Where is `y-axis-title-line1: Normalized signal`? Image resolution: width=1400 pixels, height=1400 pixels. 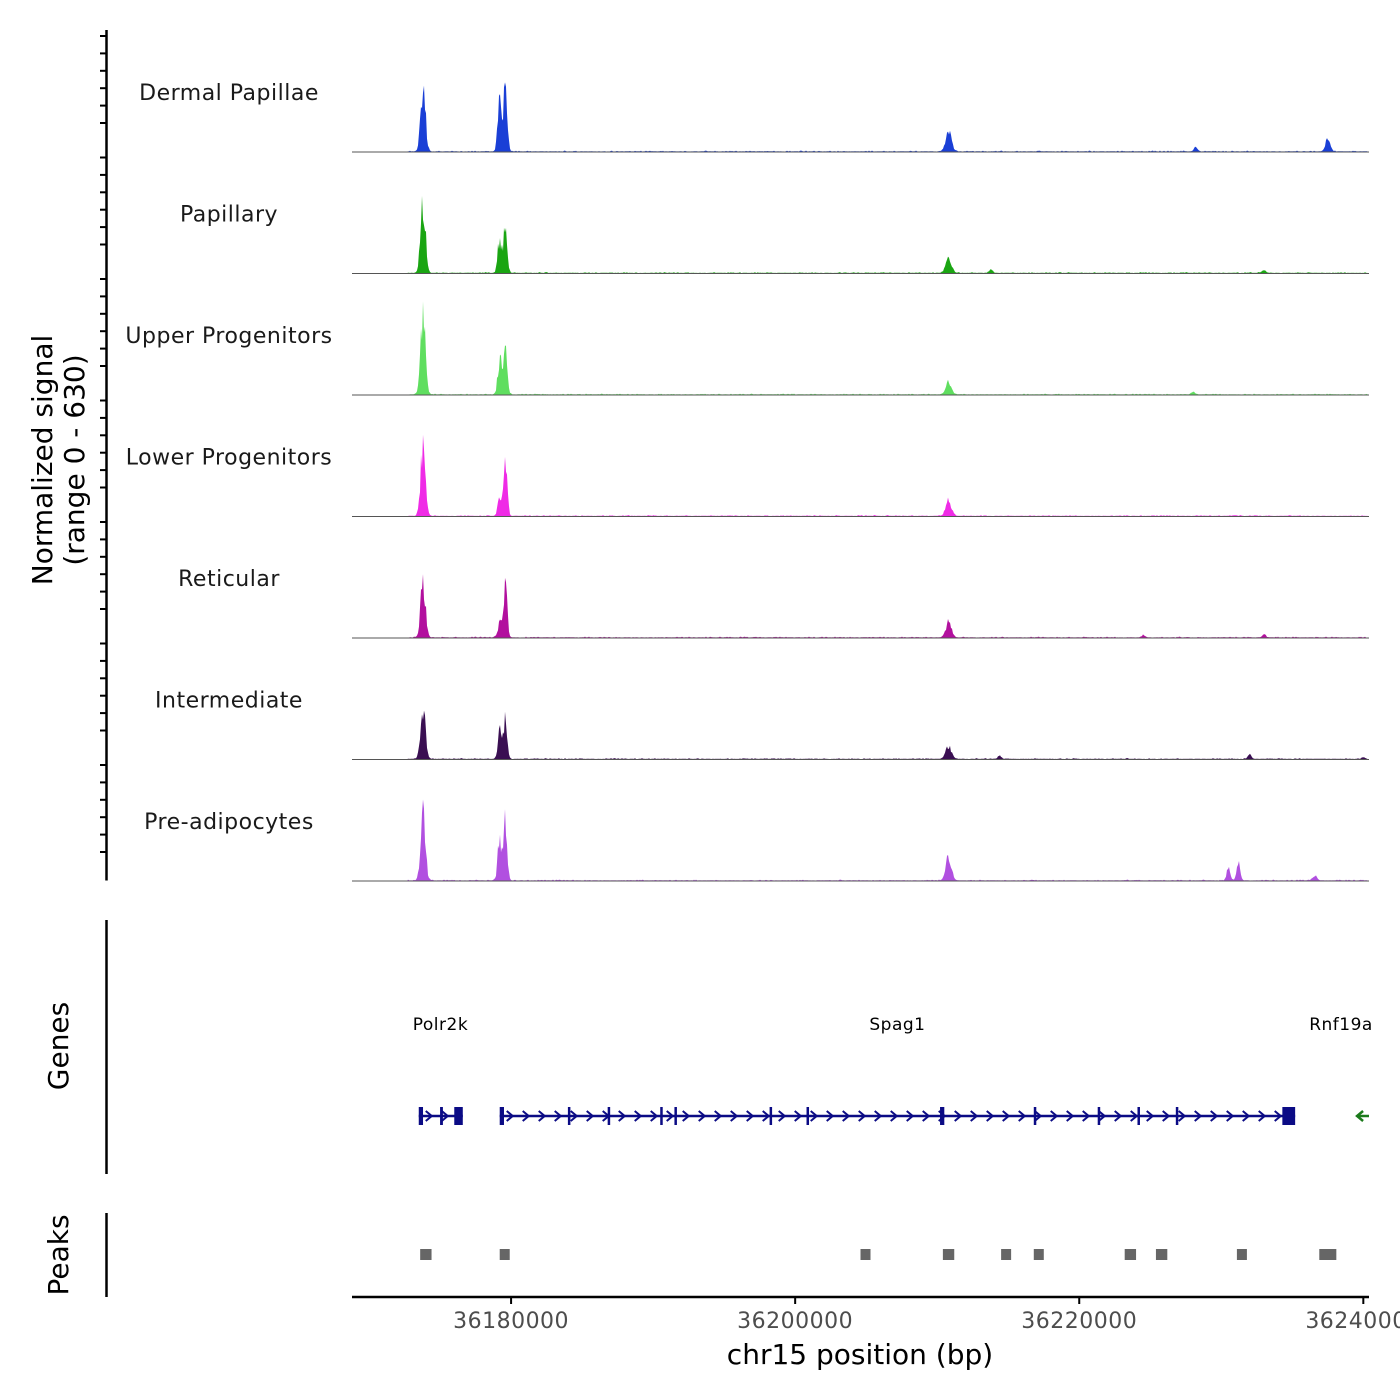 y-axis-title-line1: Normalized signal is located at coordinates (42, 460).